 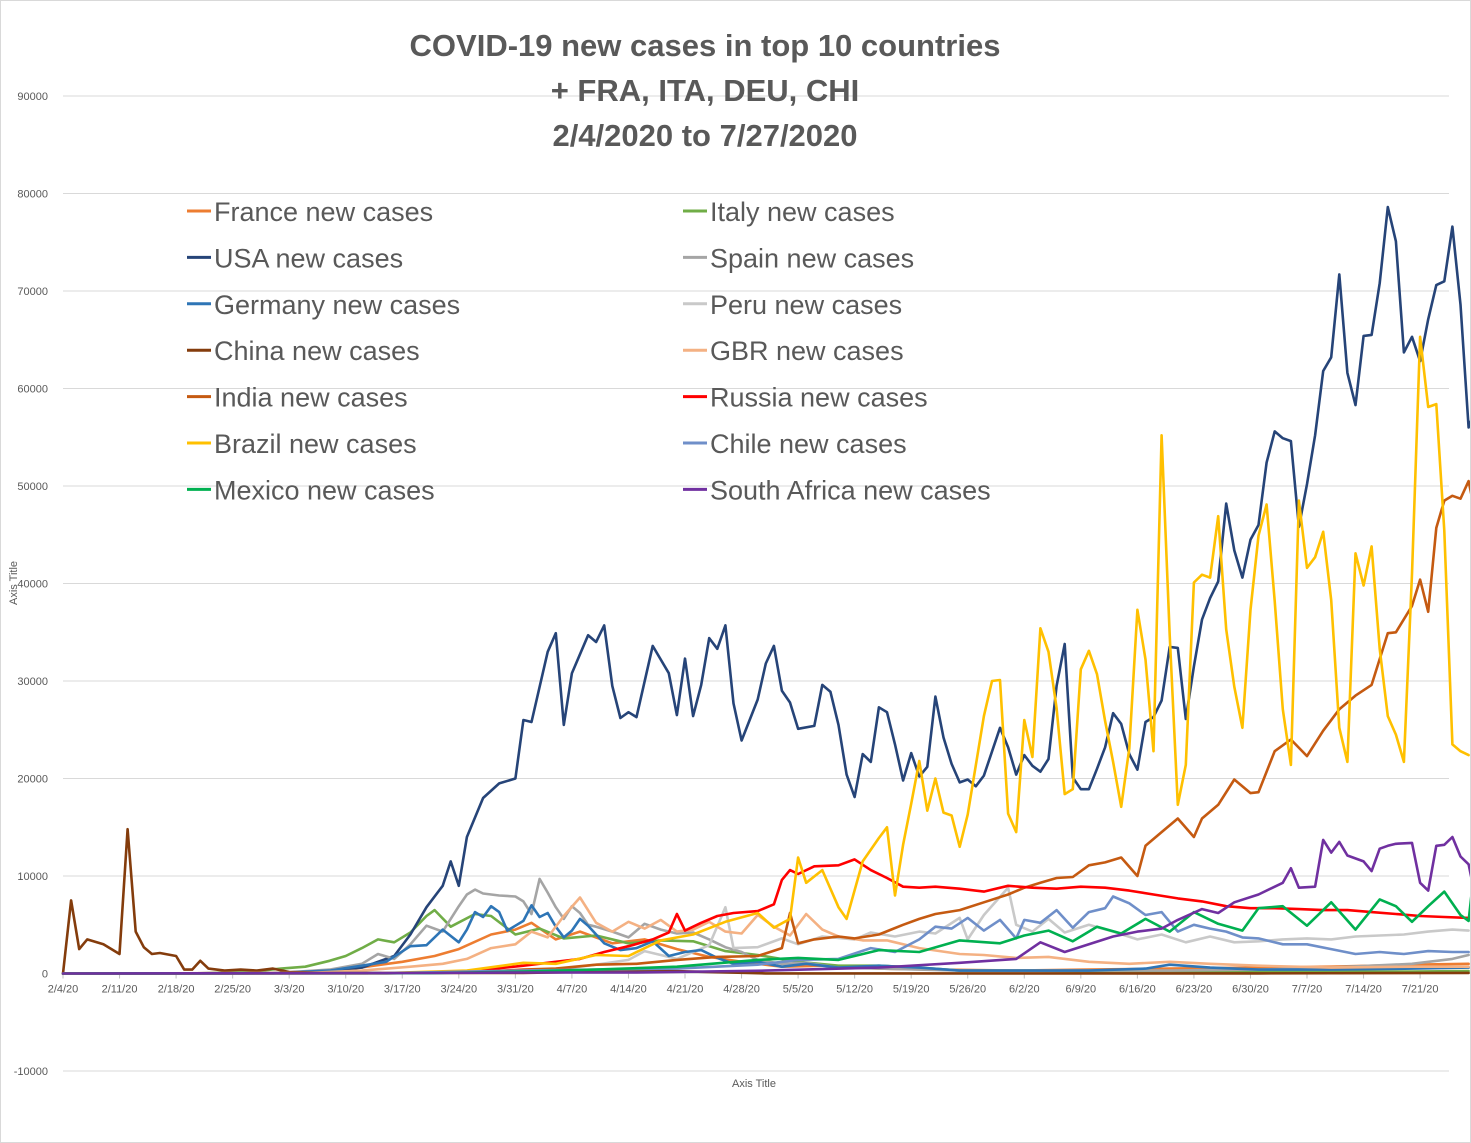 I want to click on y-tick-label: 60000, so click(x=32, y=390).